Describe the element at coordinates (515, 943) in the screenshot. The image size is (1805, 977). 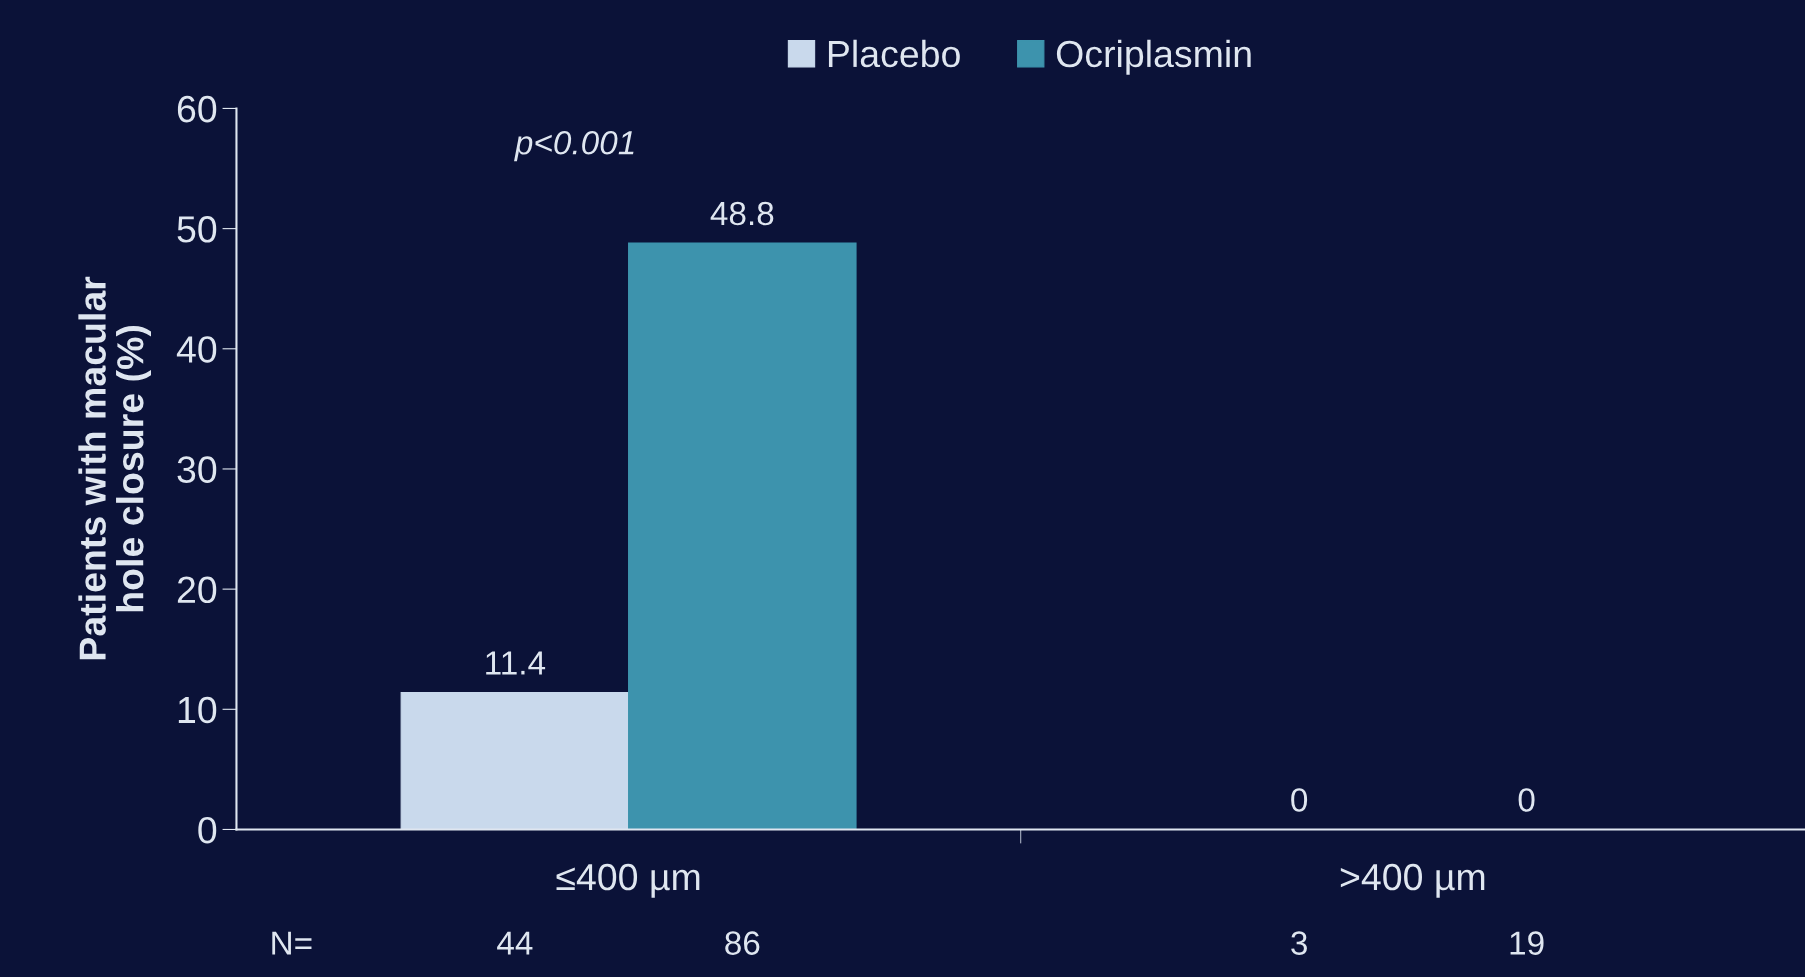
I see `text: 44` at that location.